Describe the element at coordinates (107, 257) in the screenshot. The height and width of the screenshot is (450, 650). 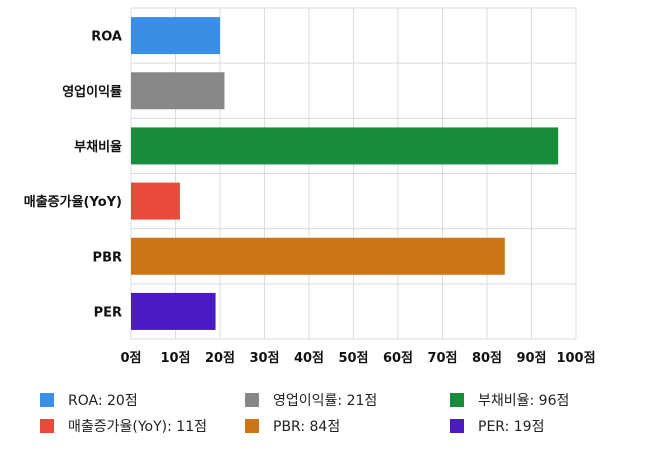
I see `category-label: PBR` at that location.